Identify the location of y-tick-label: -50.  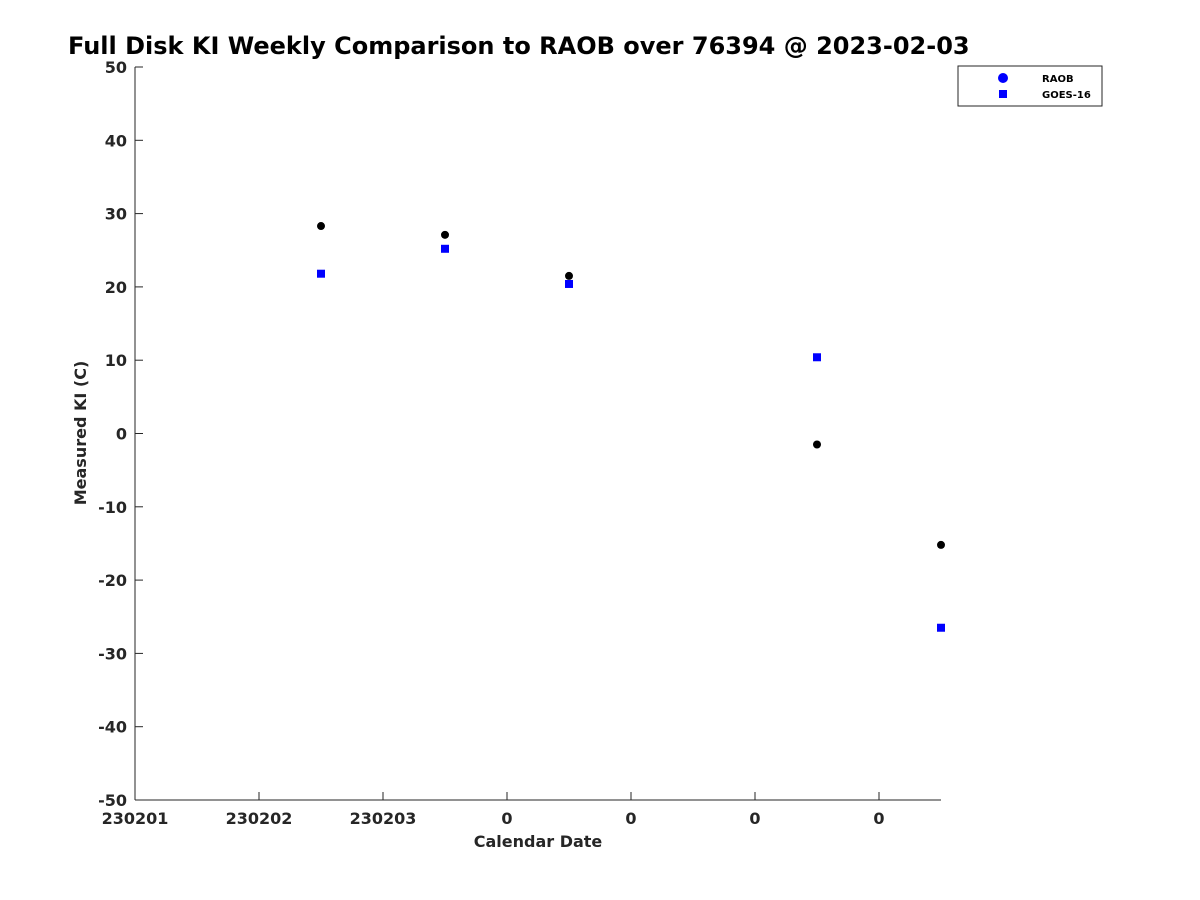
(112, 800).